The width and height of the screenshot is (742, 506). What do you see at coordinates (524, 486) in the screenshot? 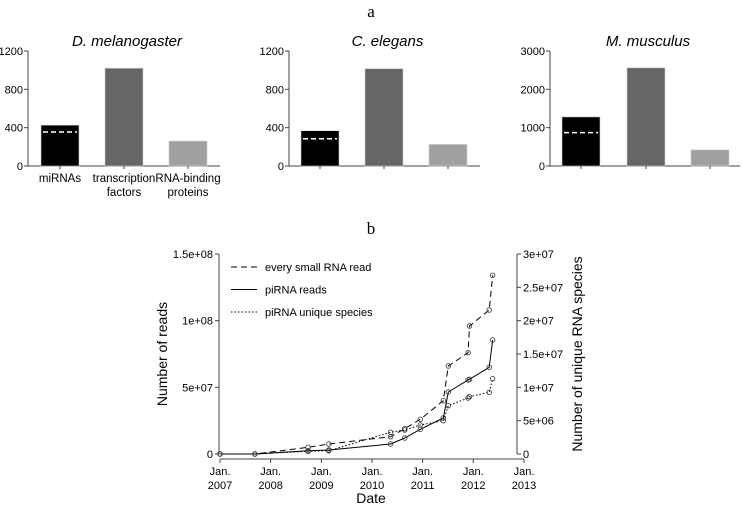
I see `x-tick-label: 2013` at bounding box center [524, 486].